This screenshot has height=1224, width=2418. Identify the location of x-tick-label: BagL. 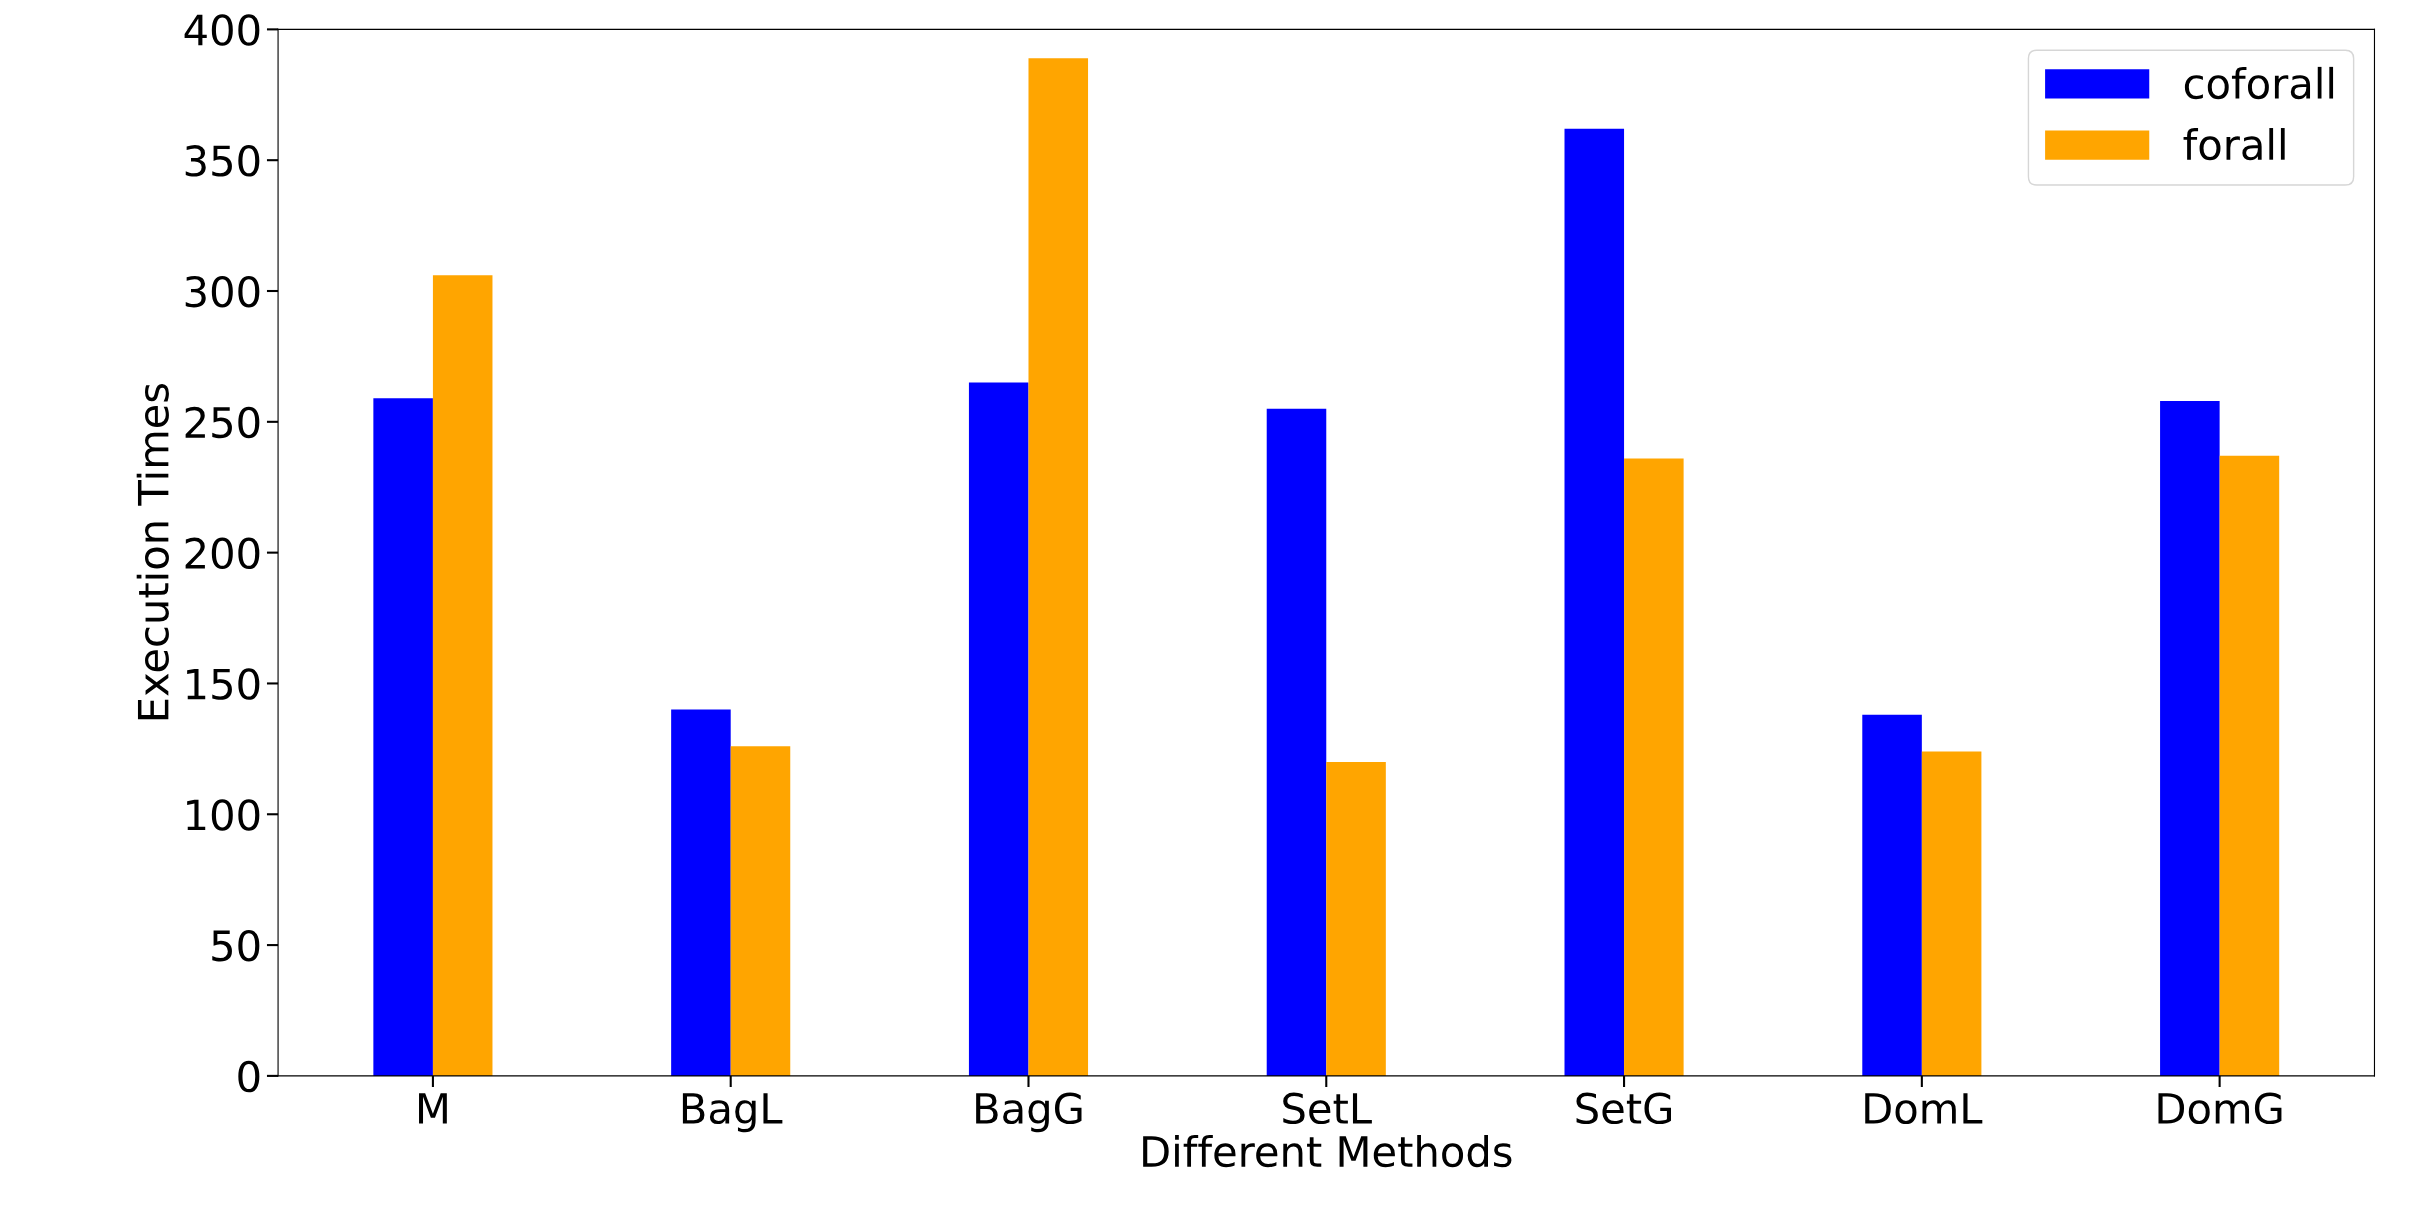
(732, 1113).